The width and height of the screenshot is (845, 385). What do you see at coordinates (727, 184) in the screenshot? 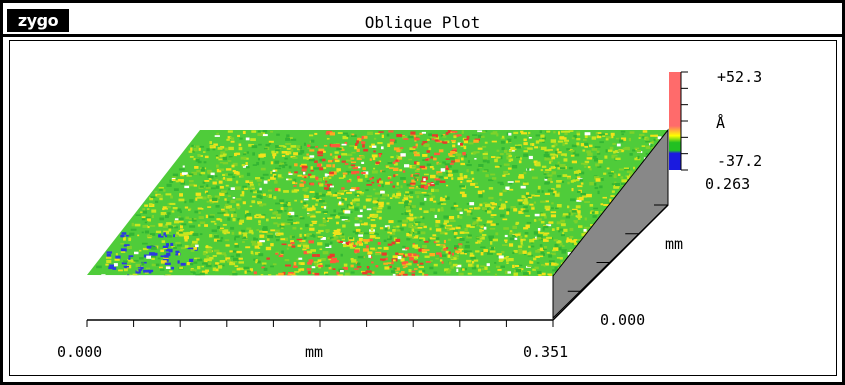
I see `y-axis-end-label: 0.263` at bounding box center [727, 184].